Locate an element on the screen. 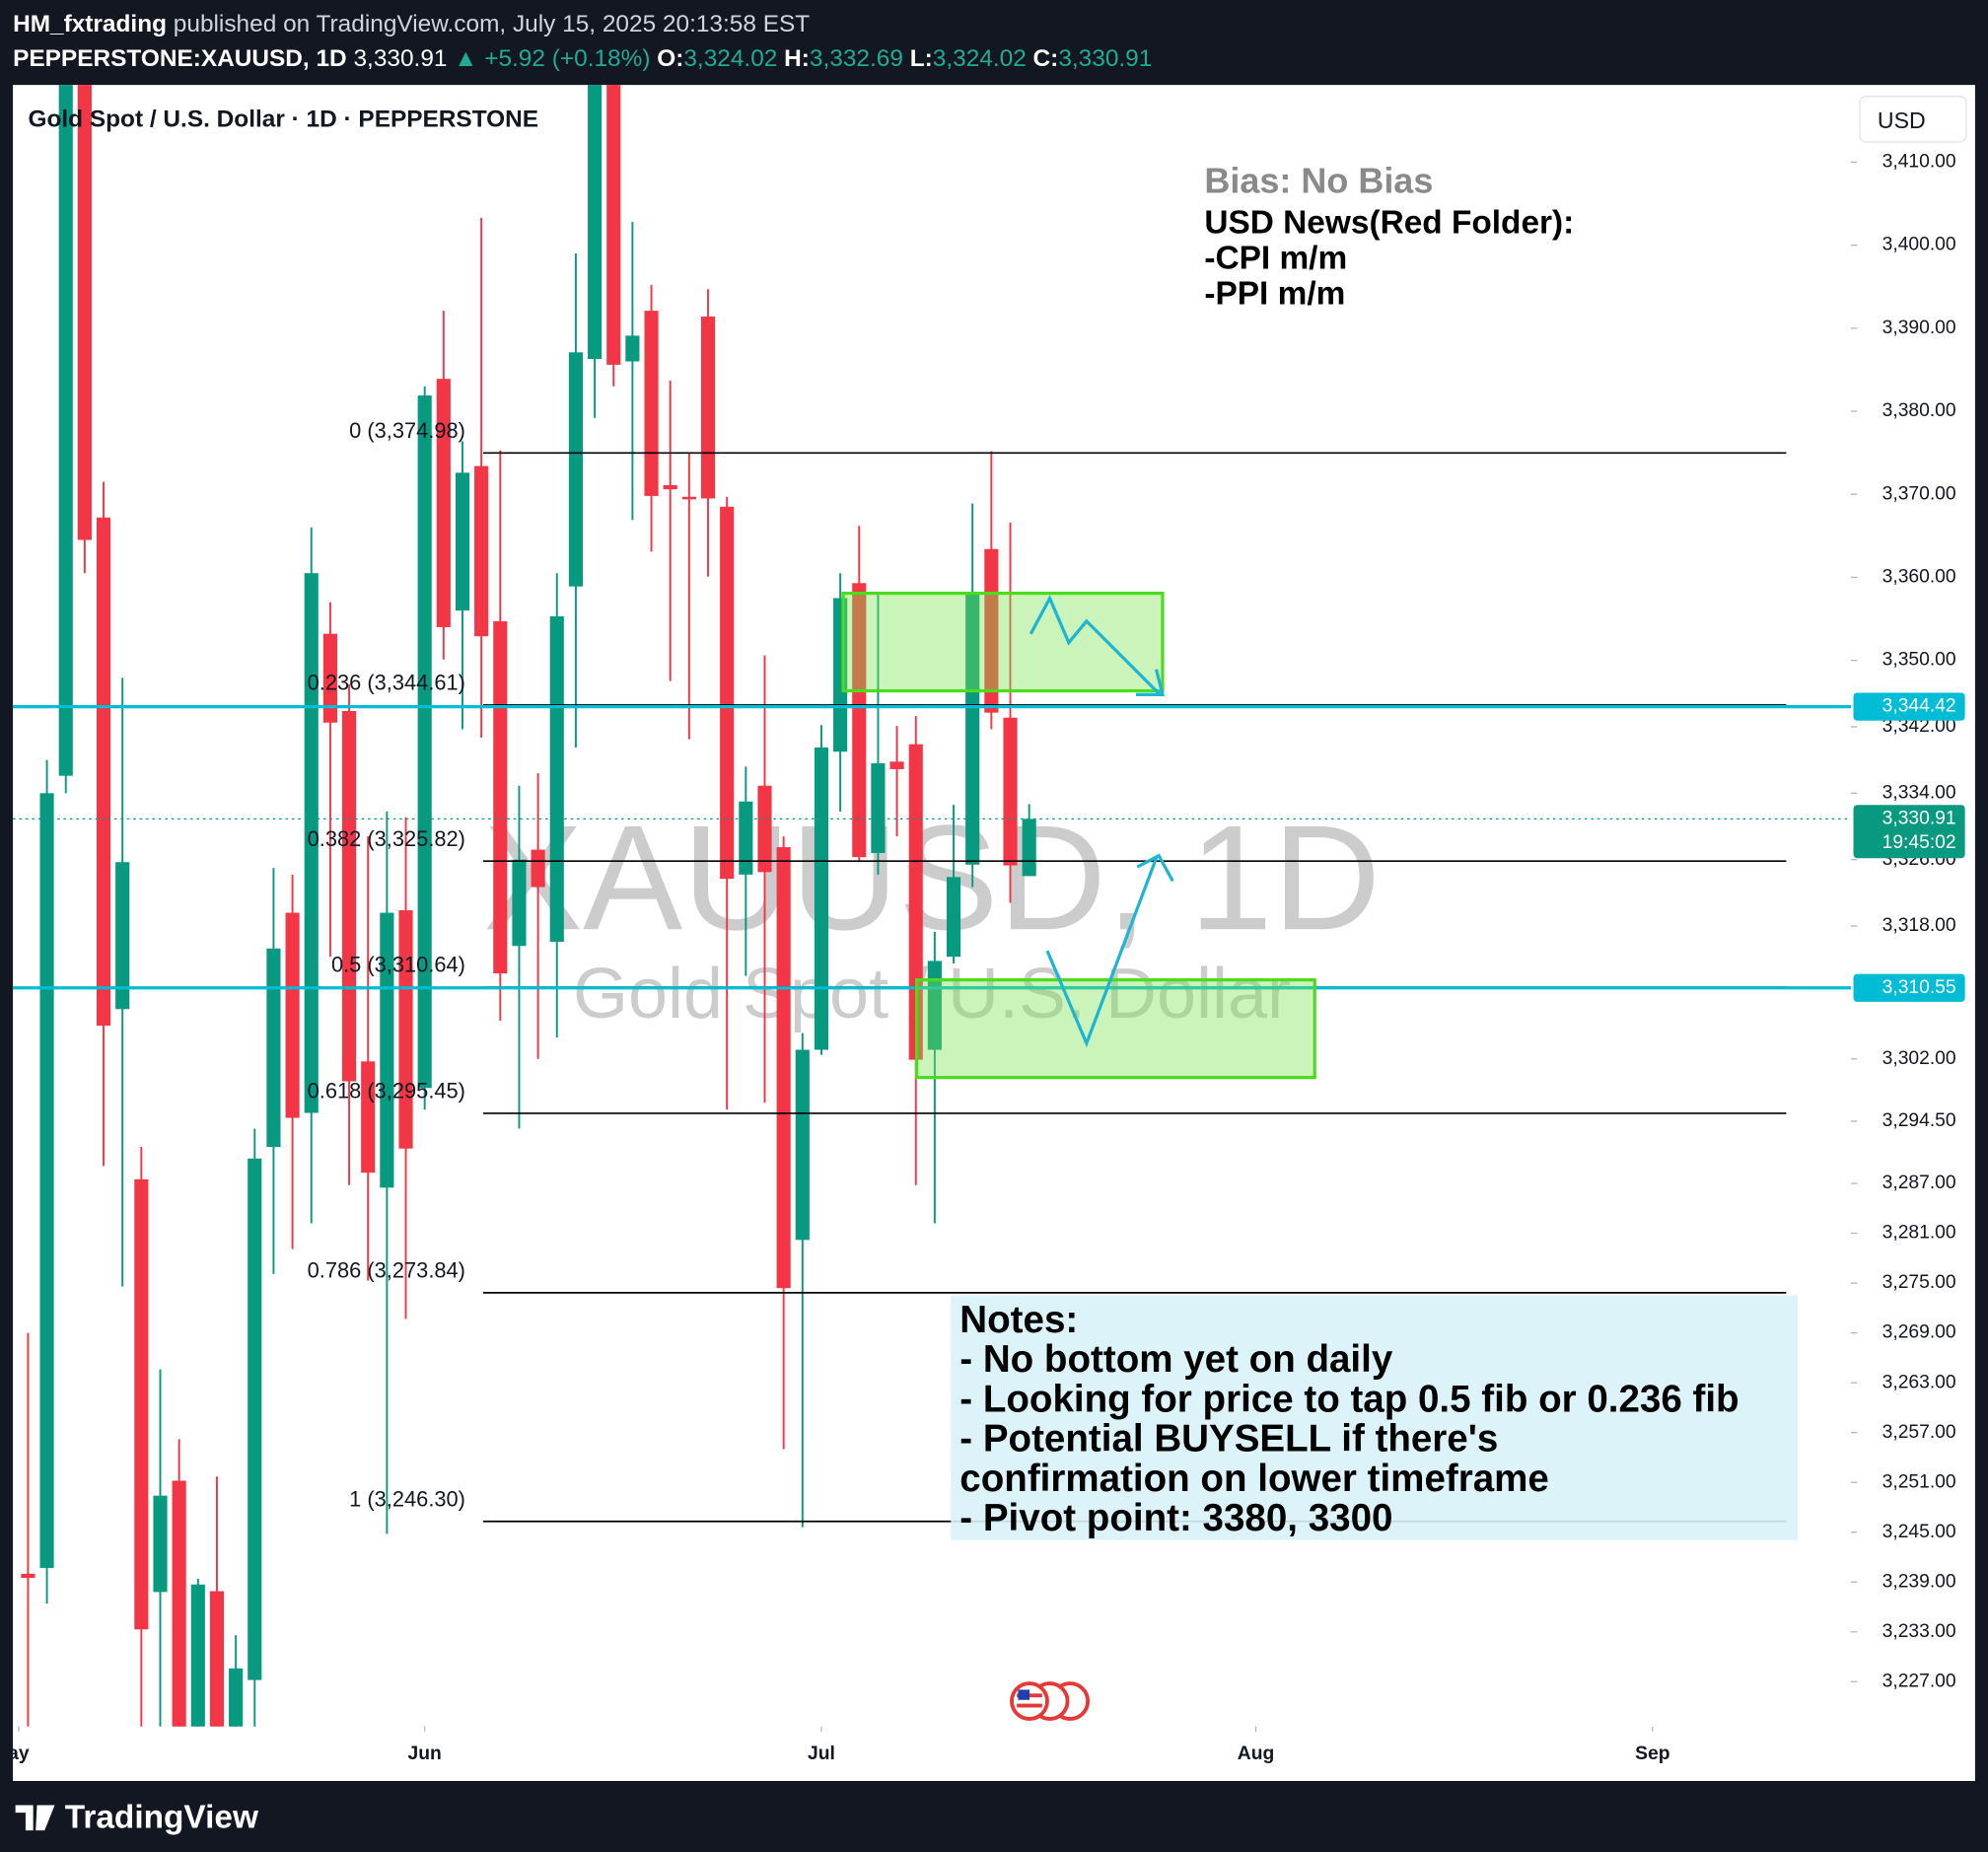 The height and width of the screenshot is (1852, 1988). x-tick-label: Aug is located at coordinates (1256, 1754).